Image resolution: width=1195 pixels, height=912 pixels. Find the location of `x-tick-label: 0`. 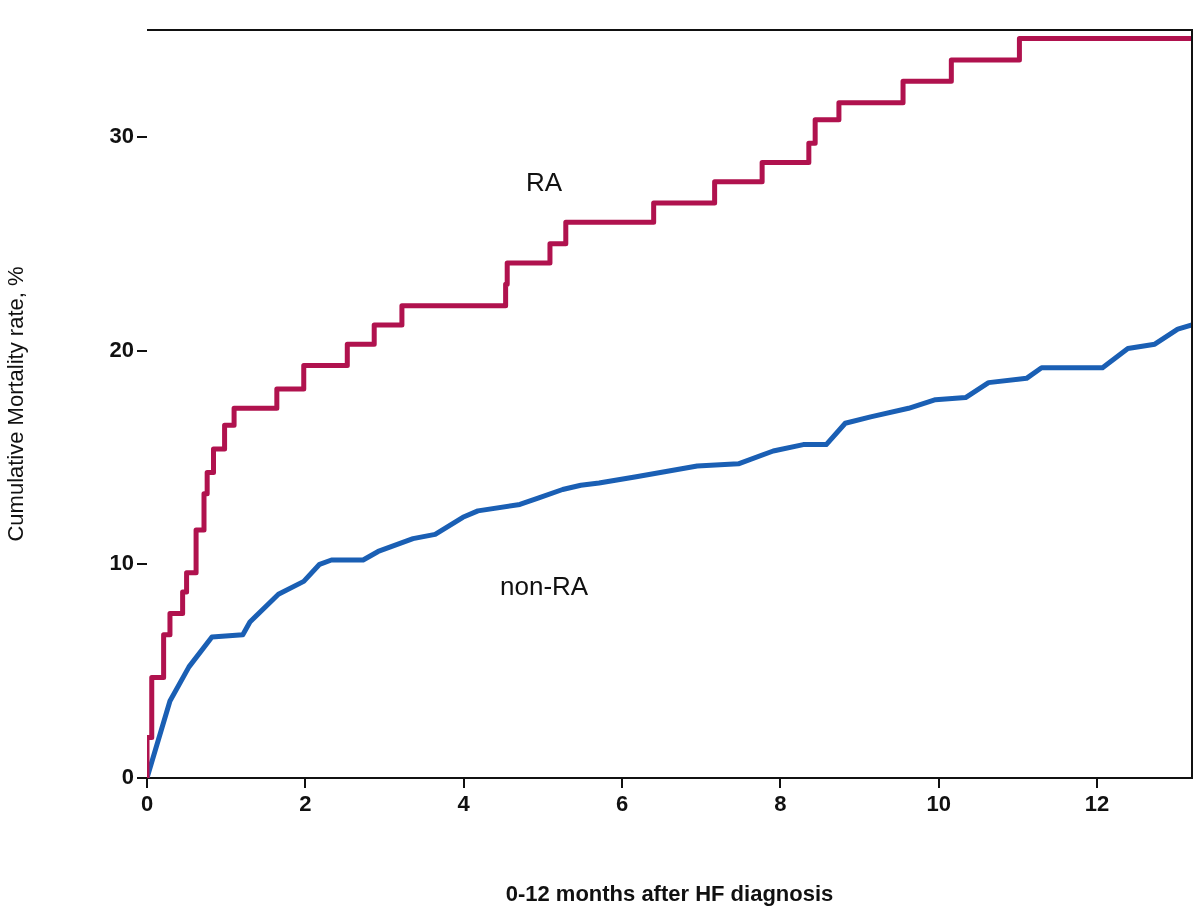

x-tick-label: 0 is located at coordinates (147, 804).